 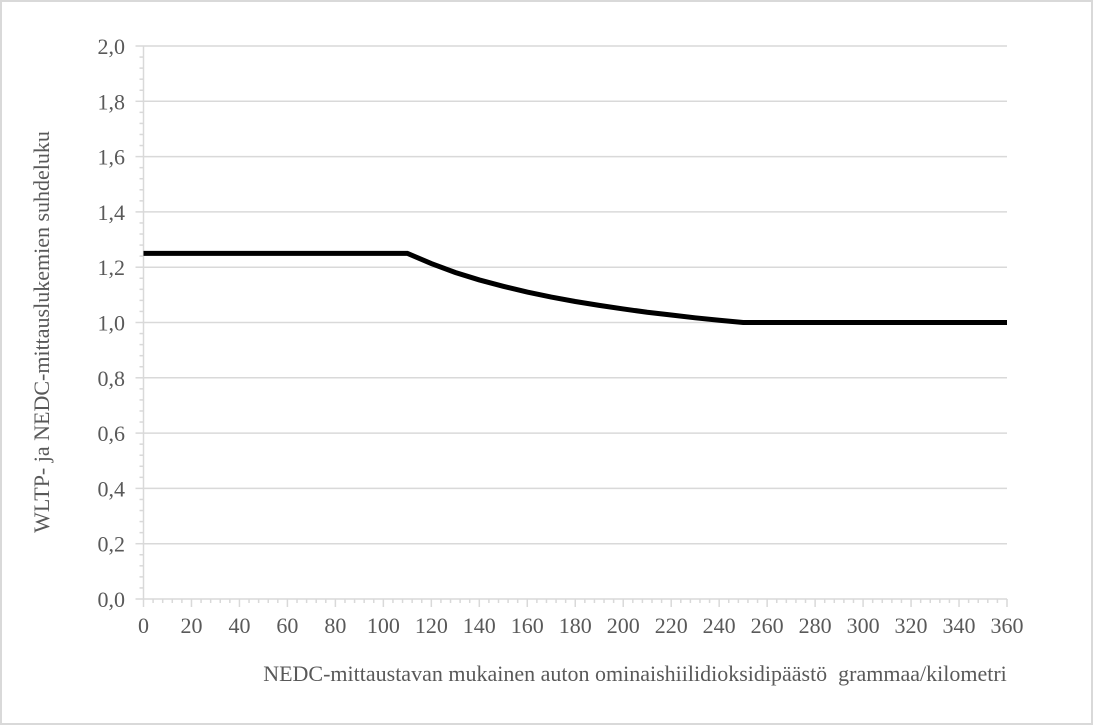 I want to click on x-tick-label: 320, so click(x=911, y=625).